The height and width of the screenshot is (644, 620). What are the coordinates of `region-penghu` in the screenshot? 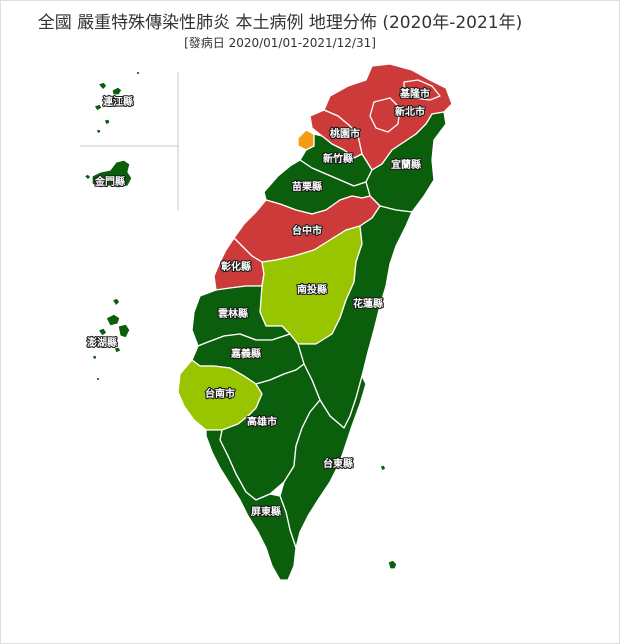 It's located at (111, 339).